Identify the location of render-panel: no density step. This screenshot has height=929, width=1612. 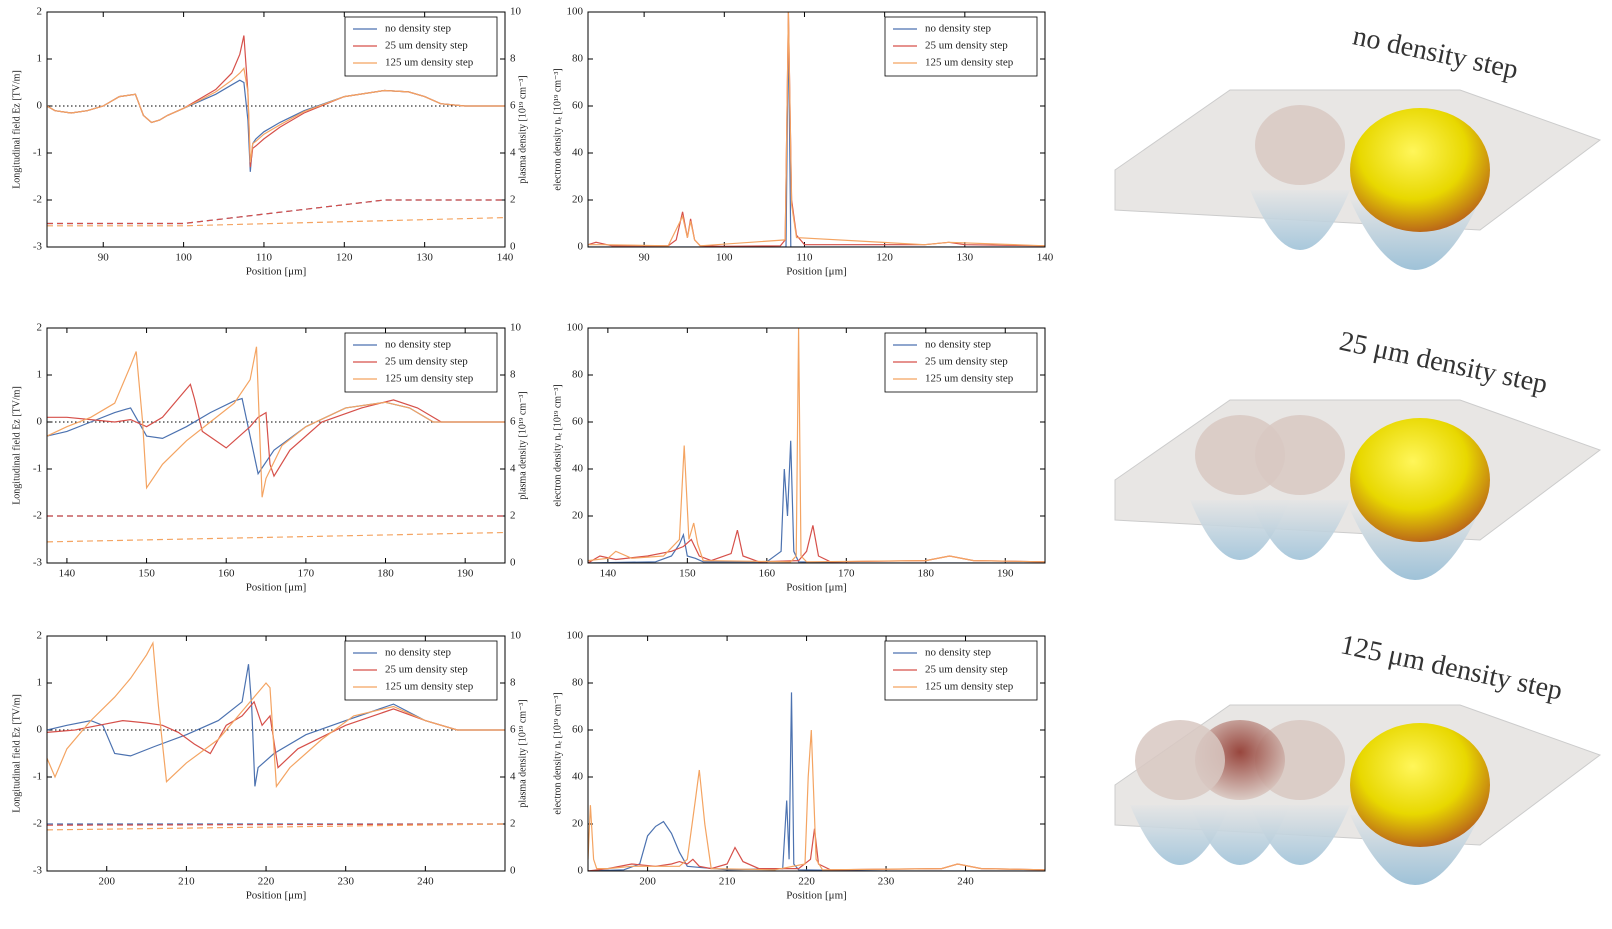
(1358, 145).